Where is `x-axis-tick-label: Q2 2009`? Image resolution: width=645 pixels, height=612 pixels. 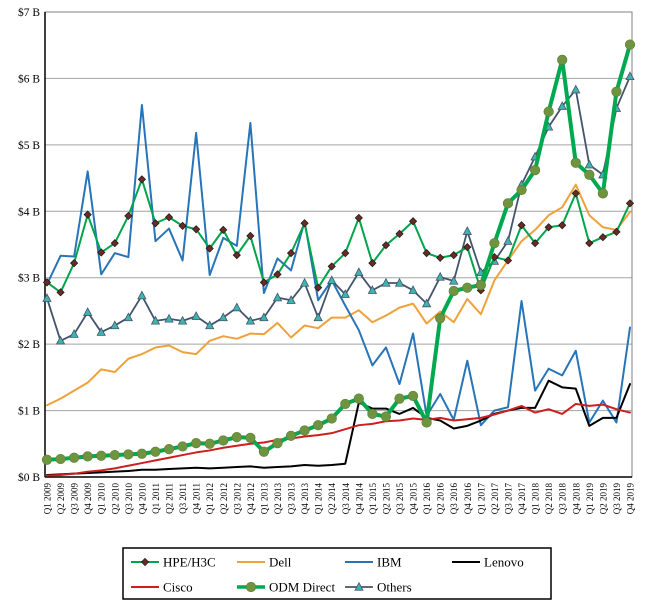 x-axis-tick-label: Q2 2009 is located at coordinates (61, 499).